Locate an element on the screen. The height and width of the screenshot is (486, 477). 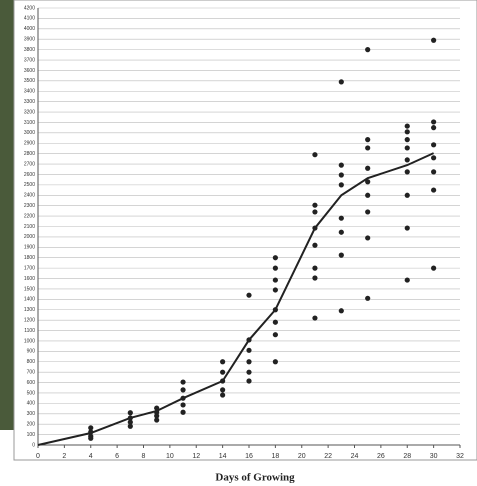
x-tick-label: 6 is located at coordinates (117, 456).